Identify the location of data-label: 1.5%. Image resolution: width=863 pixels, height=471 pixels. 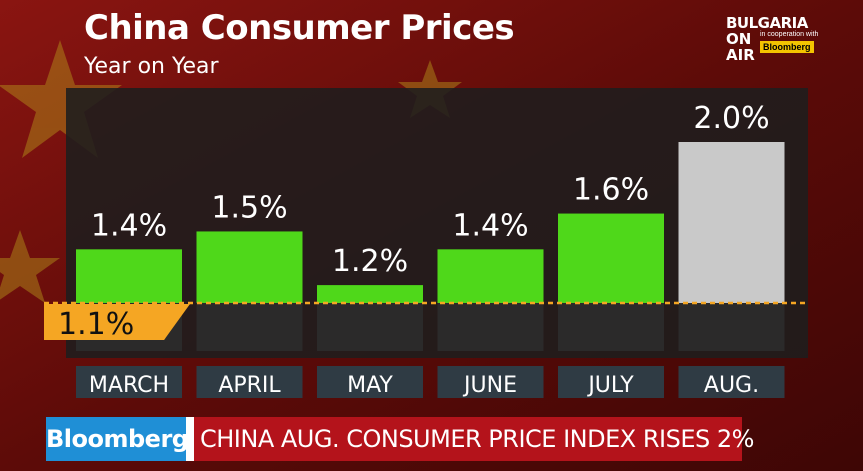
(249, 207).